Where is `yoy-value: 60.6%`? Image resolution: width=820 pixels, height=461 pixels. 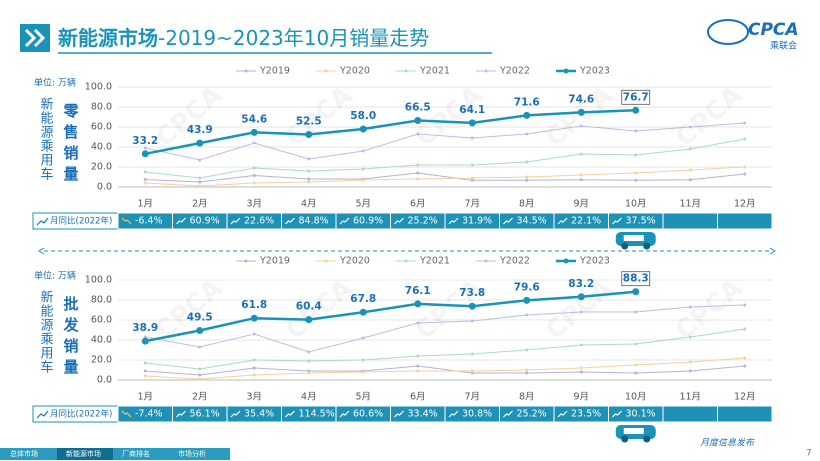 yoy-value: 60.6% is located at coordinates (368, 414).